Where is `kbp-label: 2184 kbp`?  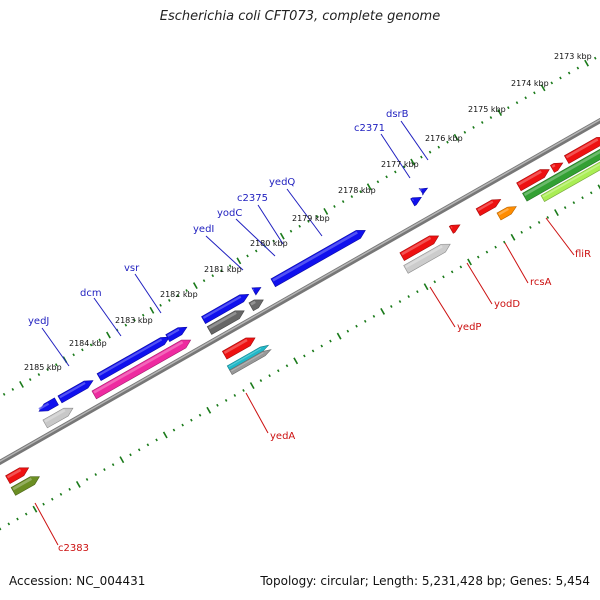 kbp-label: 2184 kbp is located at coordinates (88, 343).